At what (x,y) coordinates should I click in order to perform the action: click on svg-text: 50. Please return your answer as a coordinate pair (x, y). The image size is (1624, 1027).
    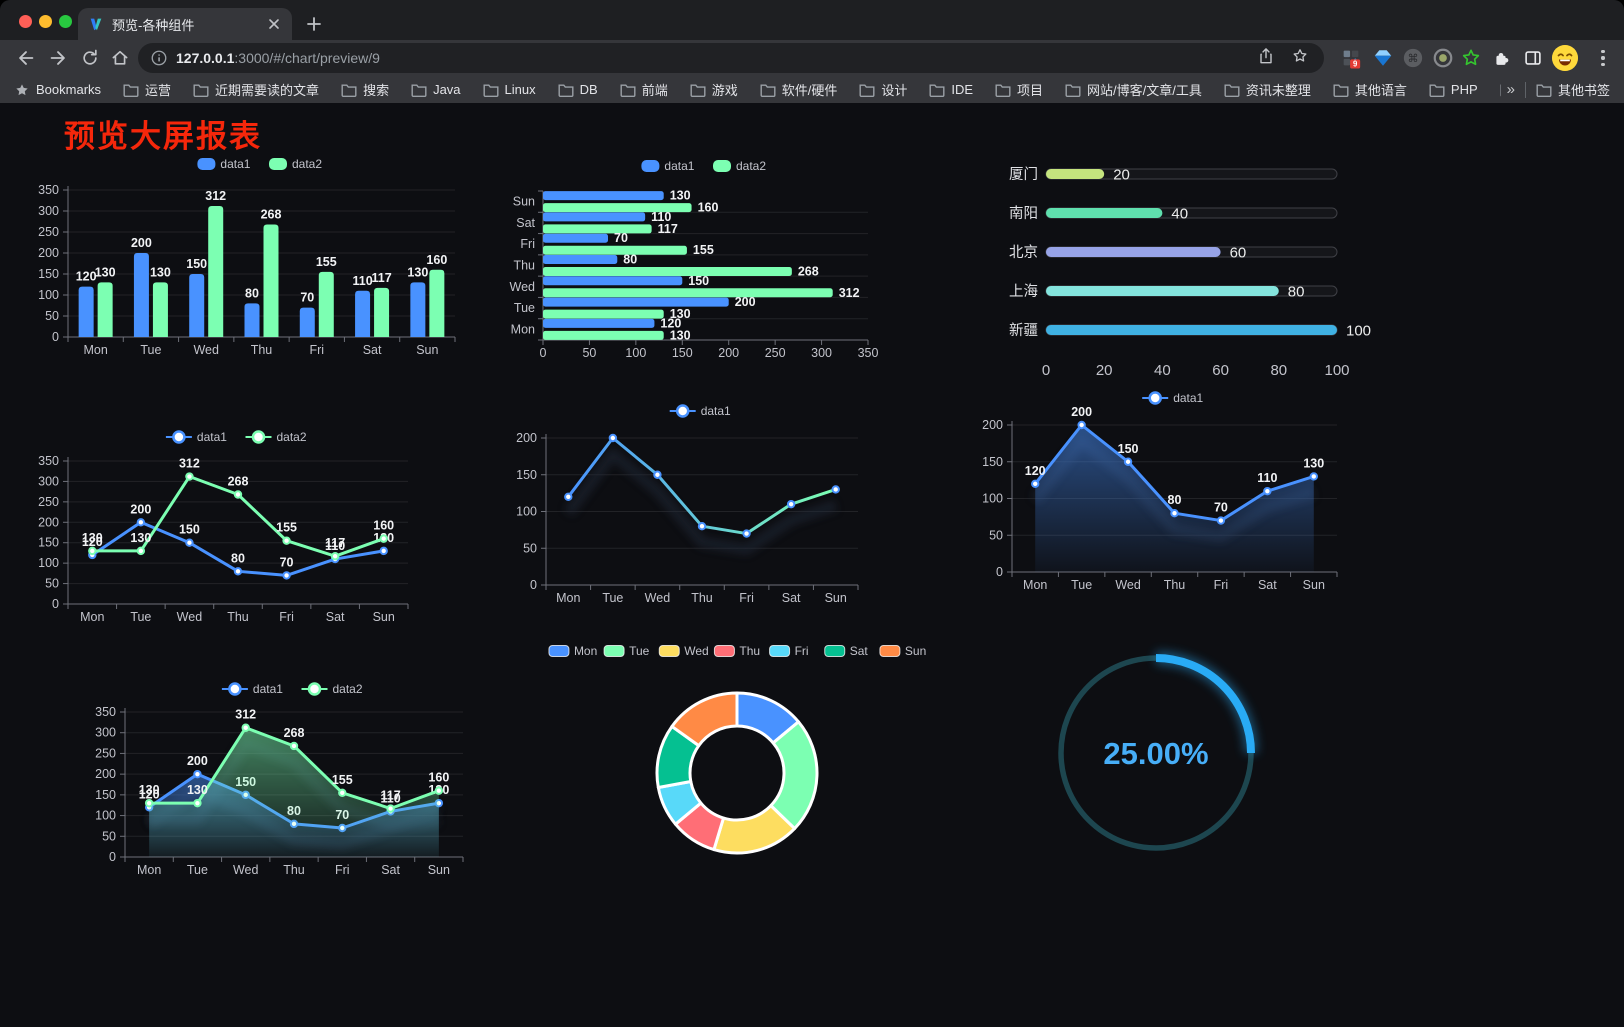
    Looking at the image, I should click on (530, 548).